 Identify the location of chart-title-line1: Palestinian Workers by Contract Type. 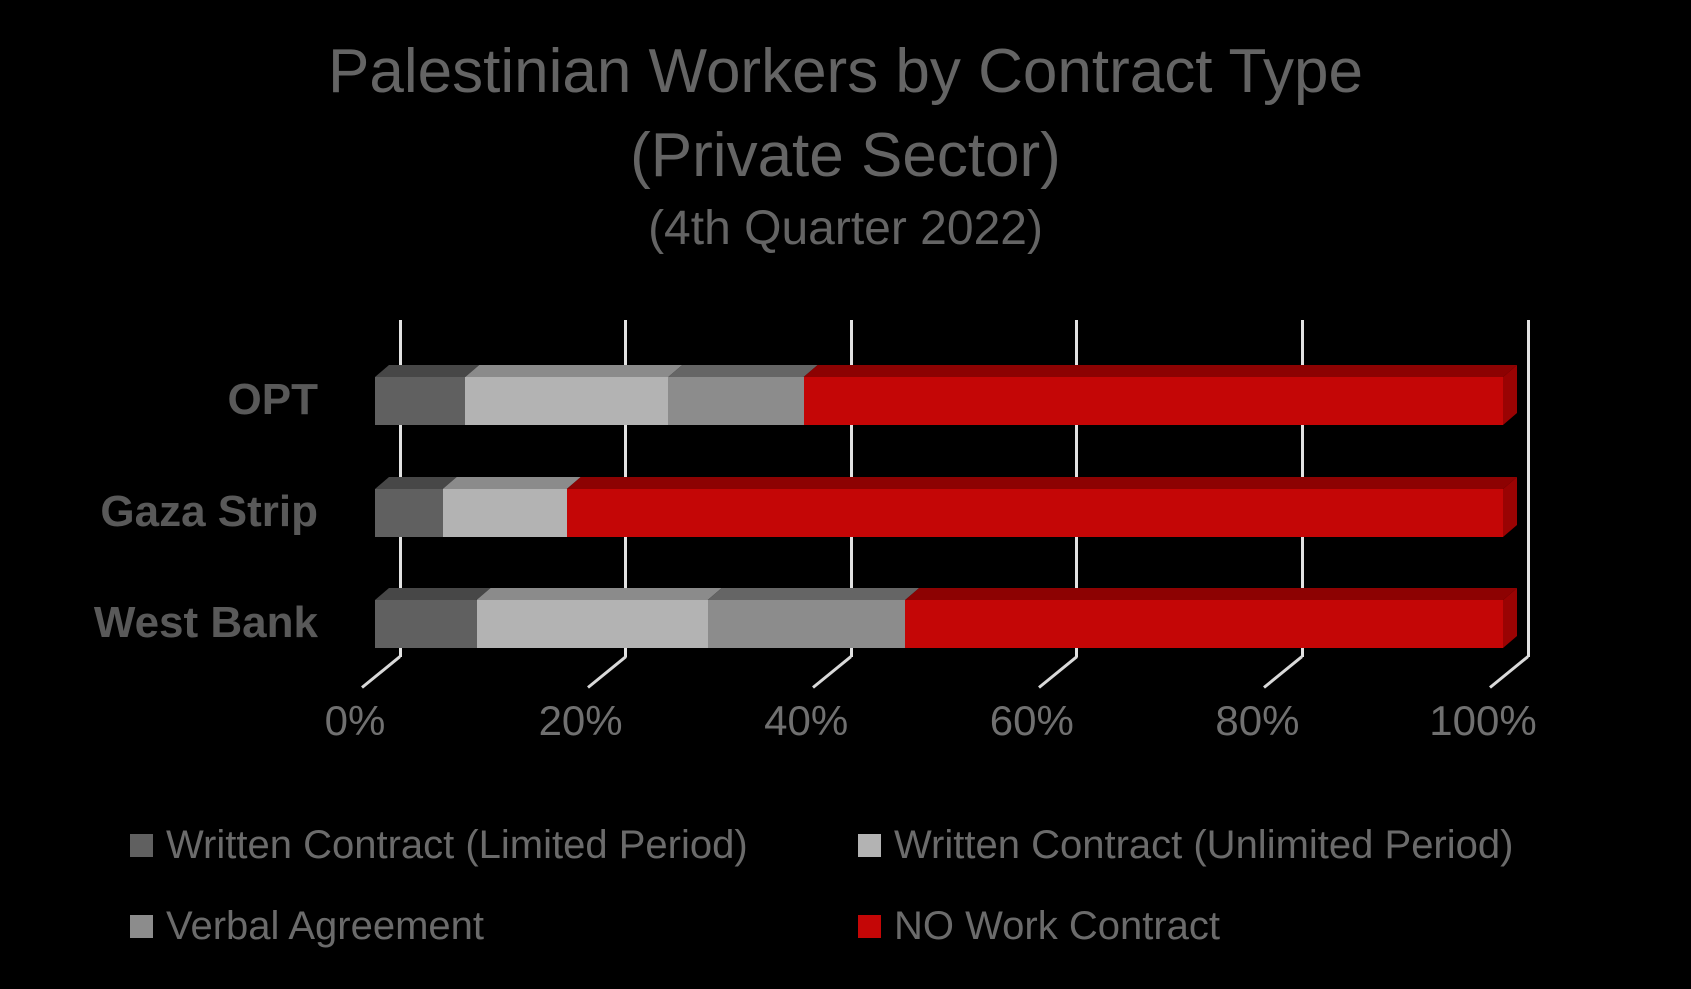
(845, 71).